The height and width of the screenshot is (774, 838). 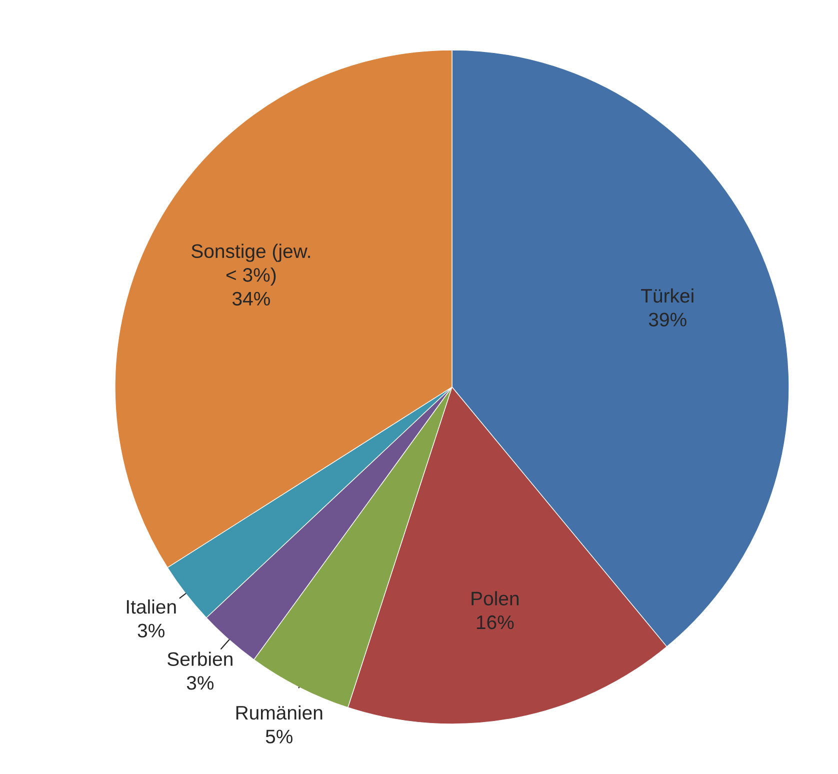 What do you see at coordinates (667, 319) in the screenshot?
I see `data-label: 39%` at bounding box center [667, 319].